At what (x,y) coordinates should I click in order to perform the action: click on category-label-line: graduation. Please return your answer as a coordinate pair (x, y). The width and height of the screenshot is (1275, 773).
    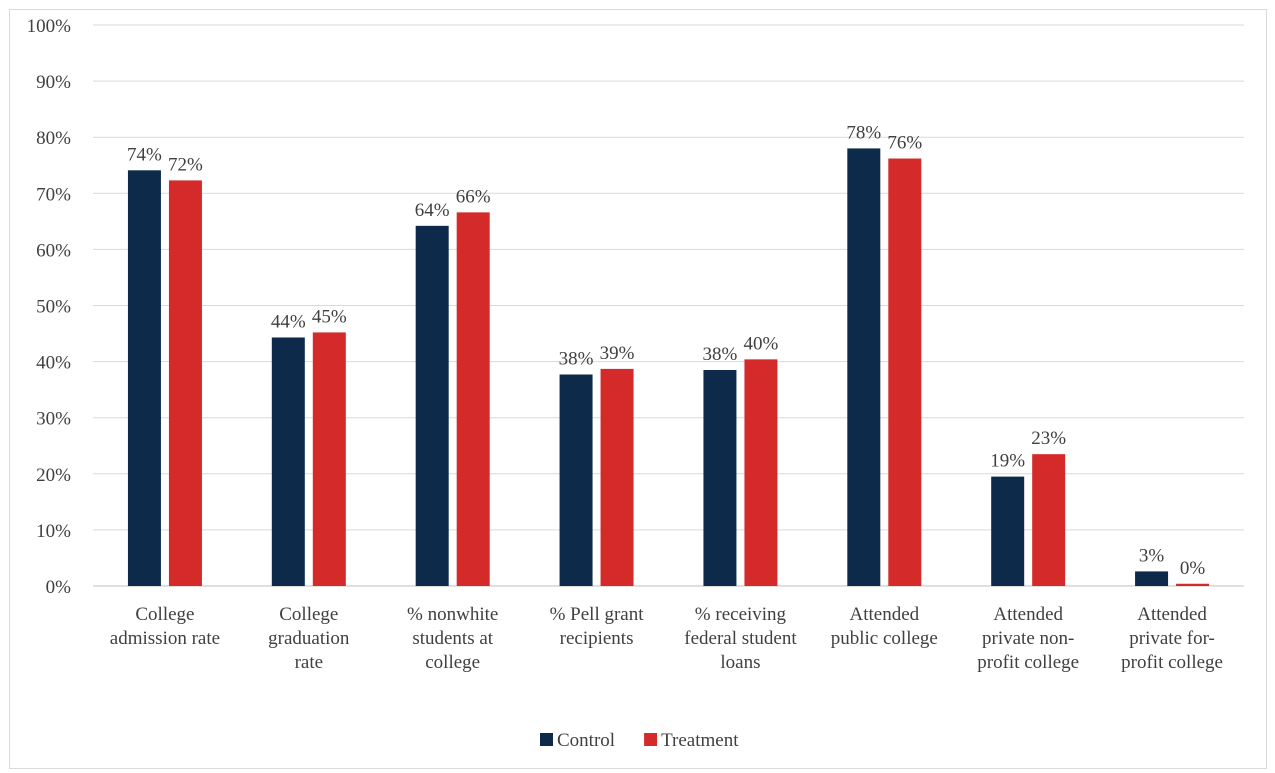
    Looking at the image, I should click on (309, 638).